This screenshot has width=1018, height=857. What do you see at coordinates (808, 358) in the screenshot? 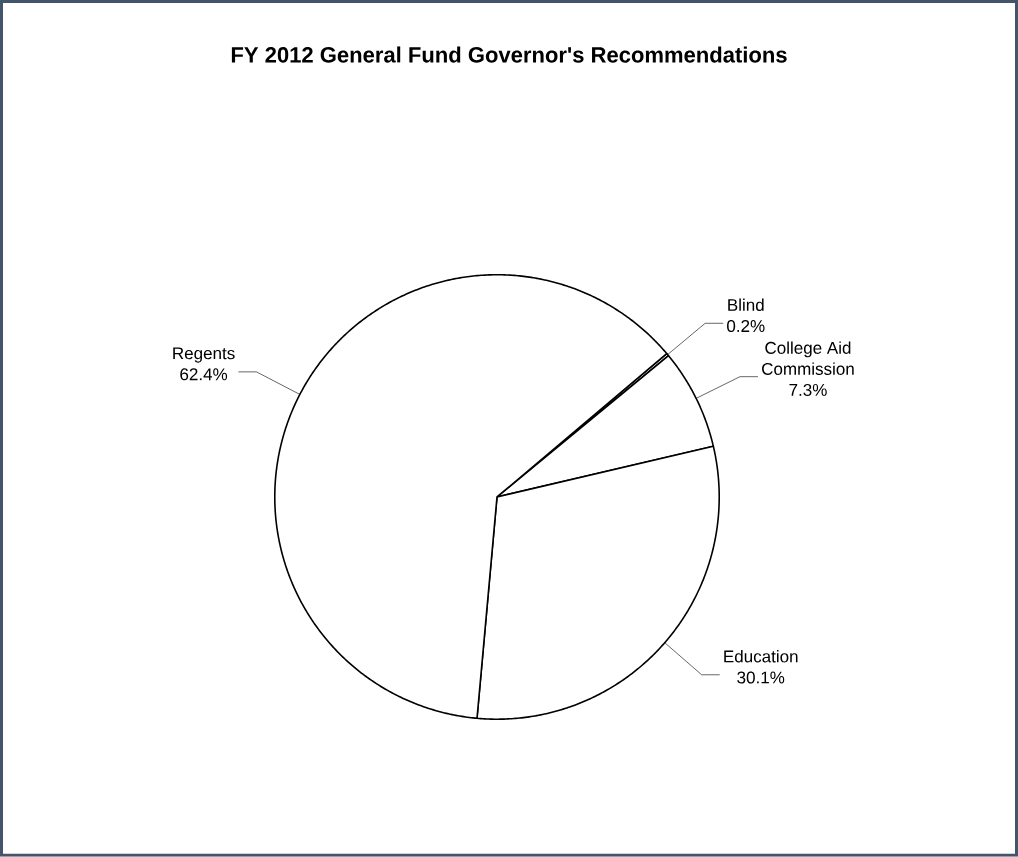
I see `slice-label: College Aid Commission` at bounding box center [808, 358].